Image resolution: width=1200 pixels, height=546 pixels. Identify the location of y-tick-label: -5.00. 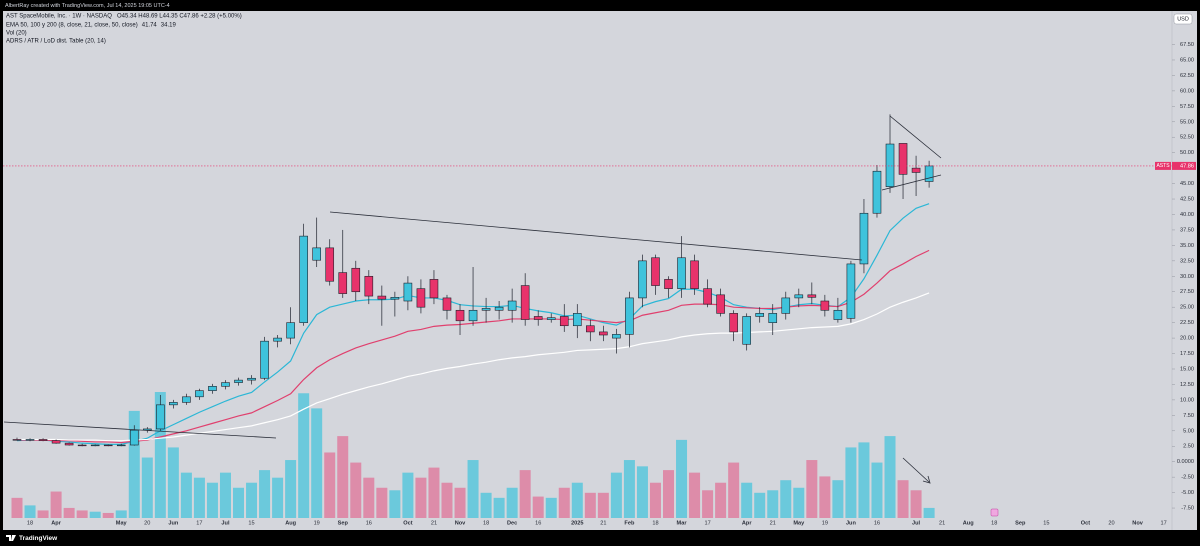
(1187, 493).